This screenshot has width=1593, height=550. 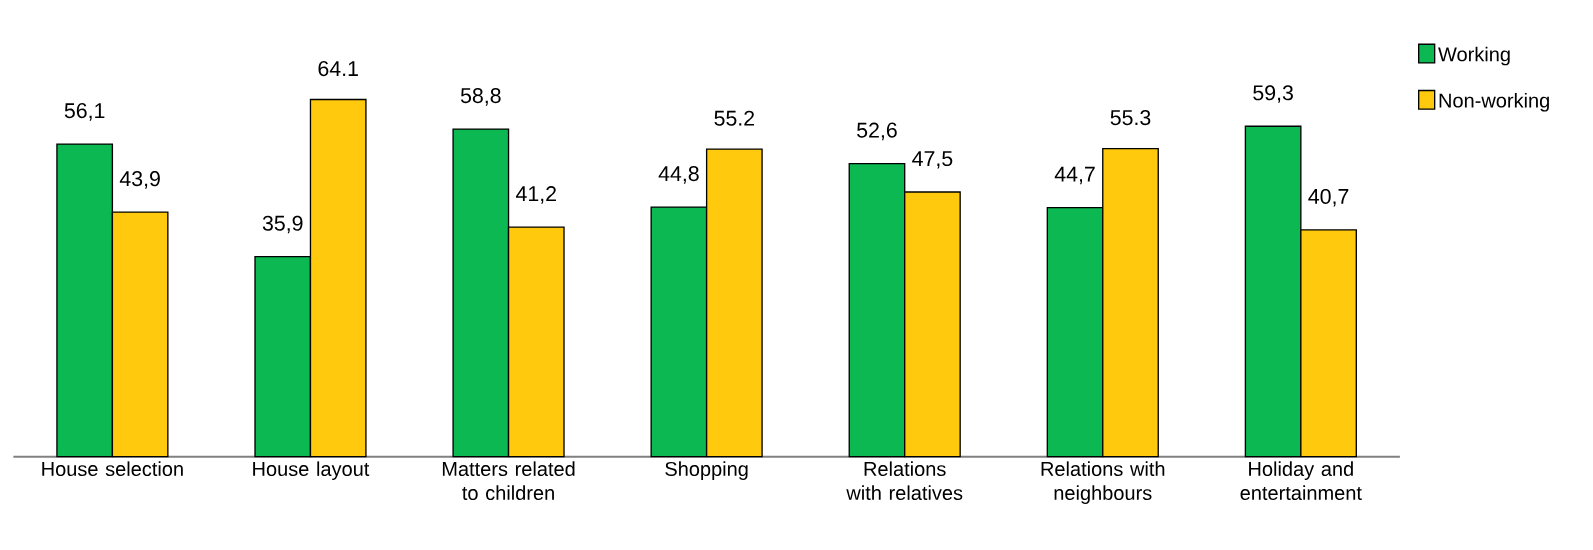 I want to click on x-tick-label: Shopping, so click(x=706, y=470).